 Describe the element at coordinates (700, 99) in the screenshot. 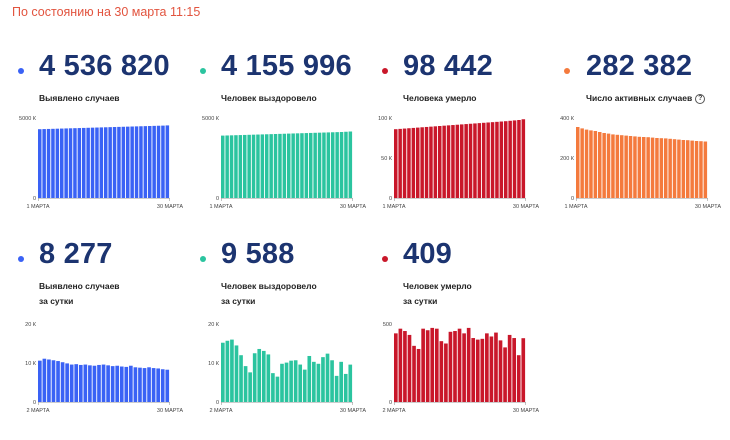

I see `help-icon: ?` at that location.